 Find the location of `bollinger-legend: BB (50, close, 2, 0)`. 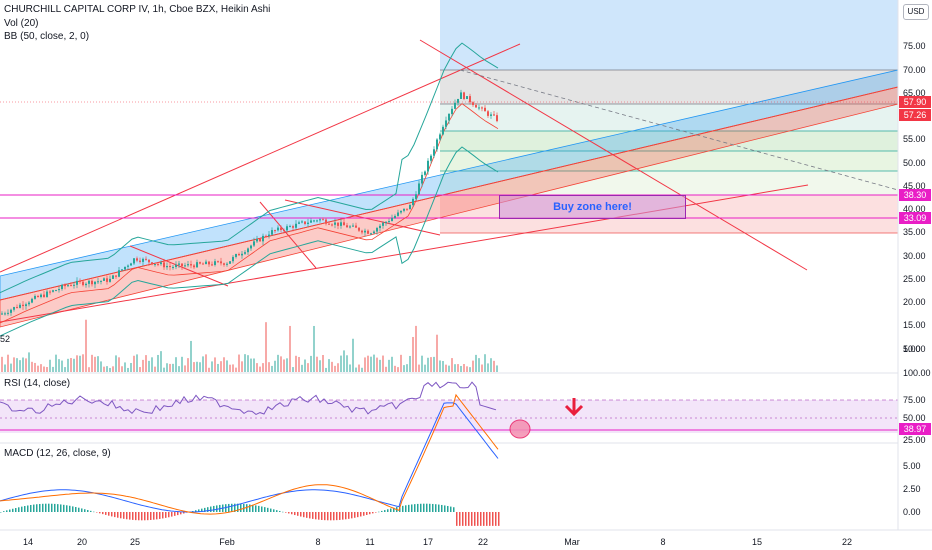

bollinger-legend: BB (50, close, 2, 0) is located at coordinates (47, 36).